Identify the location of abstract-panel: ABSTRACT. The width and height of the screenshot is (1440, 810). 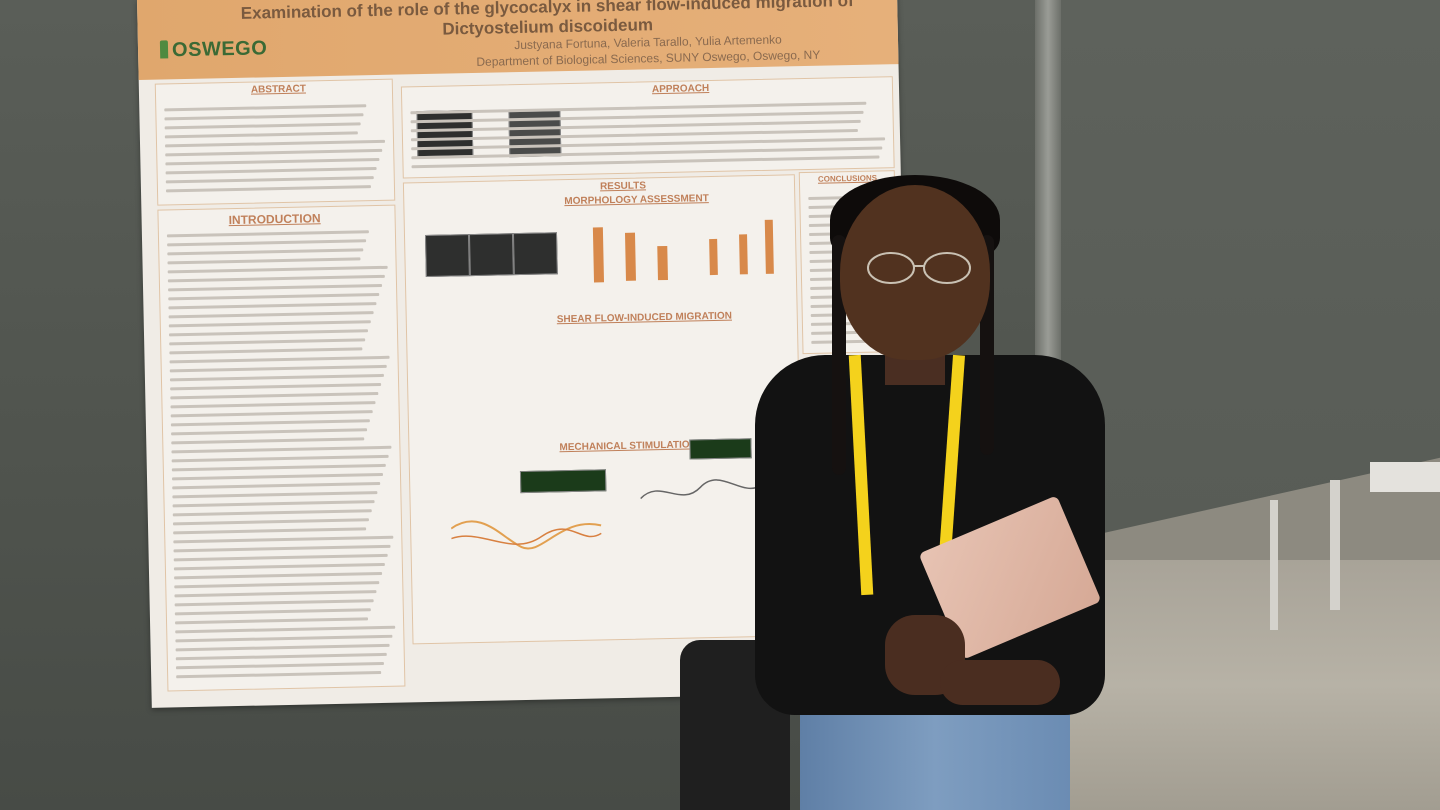
(275, 142).